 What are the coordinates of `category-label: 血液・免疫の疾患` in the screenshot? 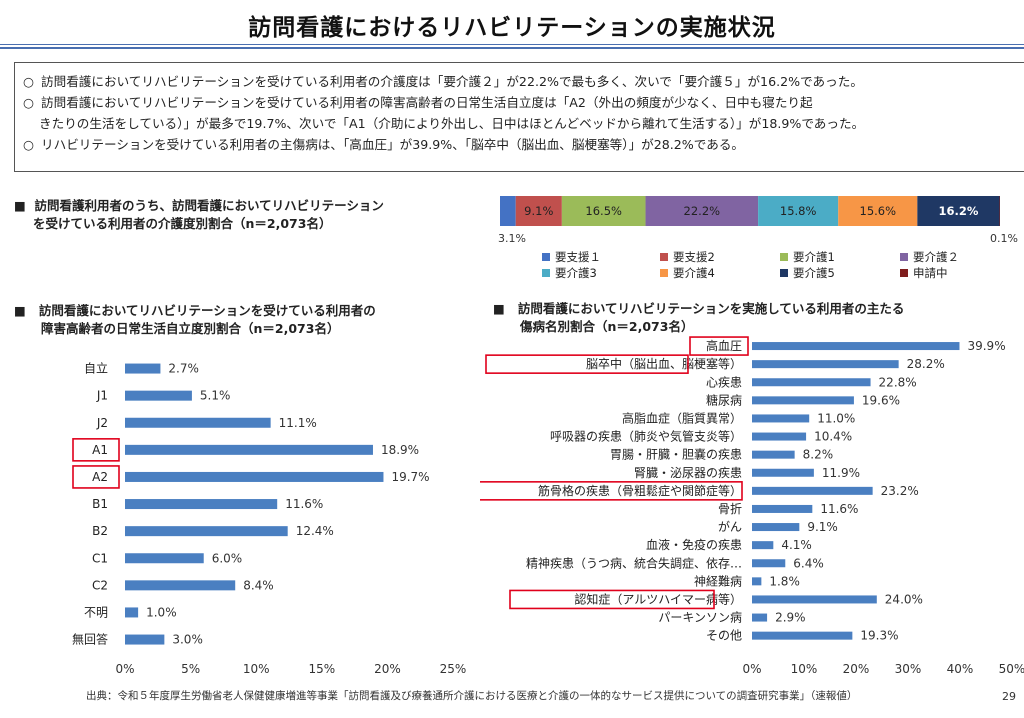 It's located at (694, 544).